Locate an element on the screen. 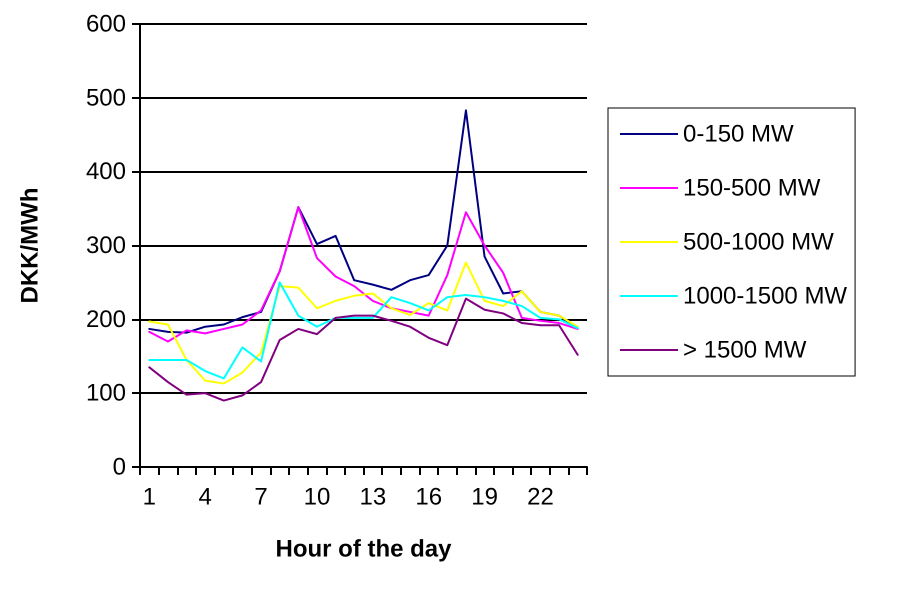 This screenshot has width=916, height=593. y-tick-label: 300 is located at coordinates (106, 245).